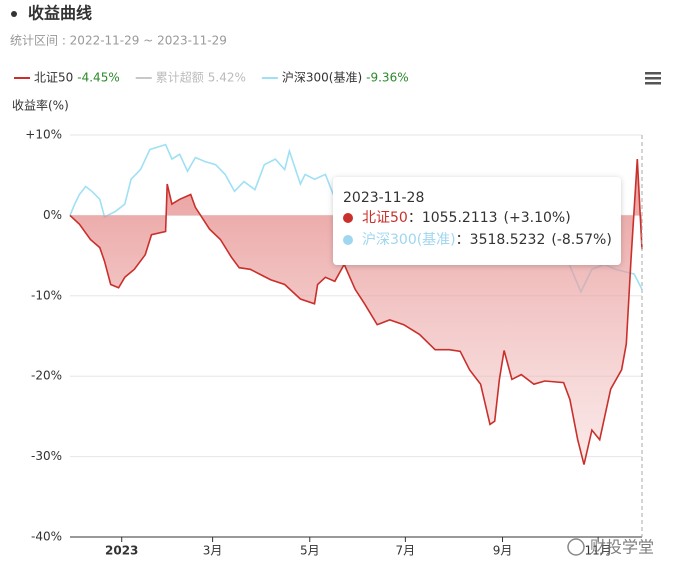 Image resolution: width=678 pixels, height=576 pixels. What do you see at coordinates (537, 218) in the screenshot?
I see `tooltip-change: (+3.10%)` at bounding box center [537, 218].